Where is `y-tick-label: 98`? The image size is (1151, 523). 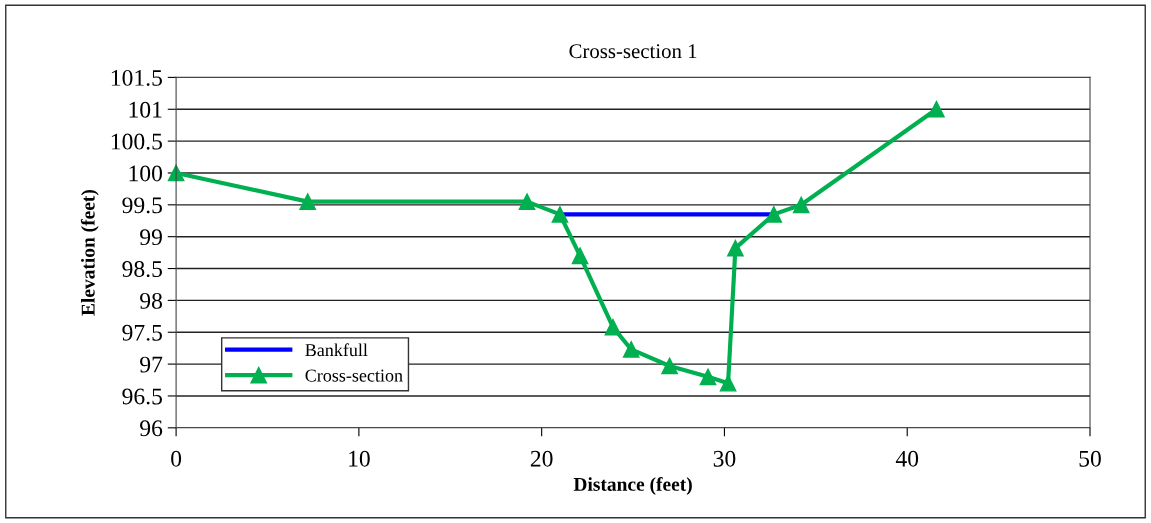 y-tick-label: 98 is located at coordinates (151, 300).